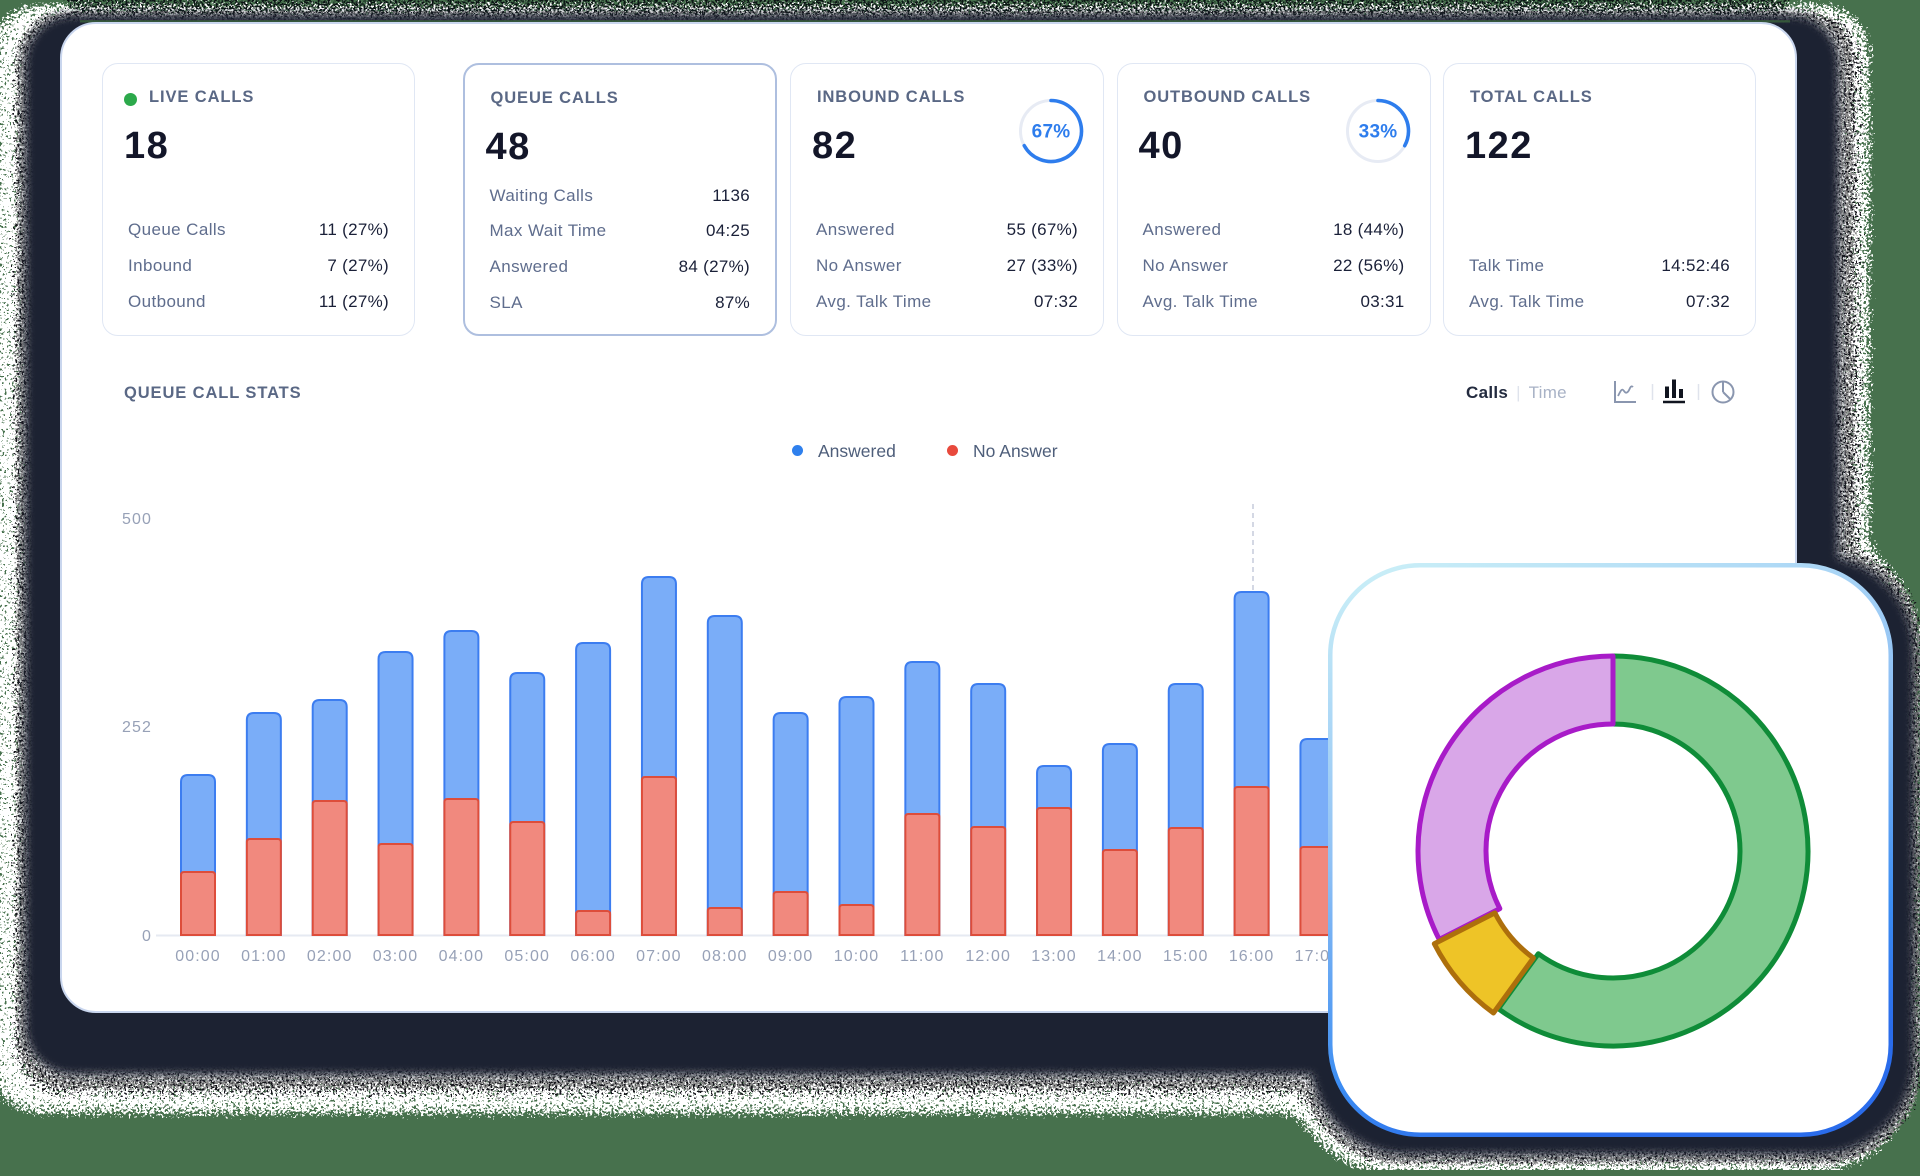  Describe the element at coordinates (137, 519) in the screenshot. I see `svg-text: 500` at that location.